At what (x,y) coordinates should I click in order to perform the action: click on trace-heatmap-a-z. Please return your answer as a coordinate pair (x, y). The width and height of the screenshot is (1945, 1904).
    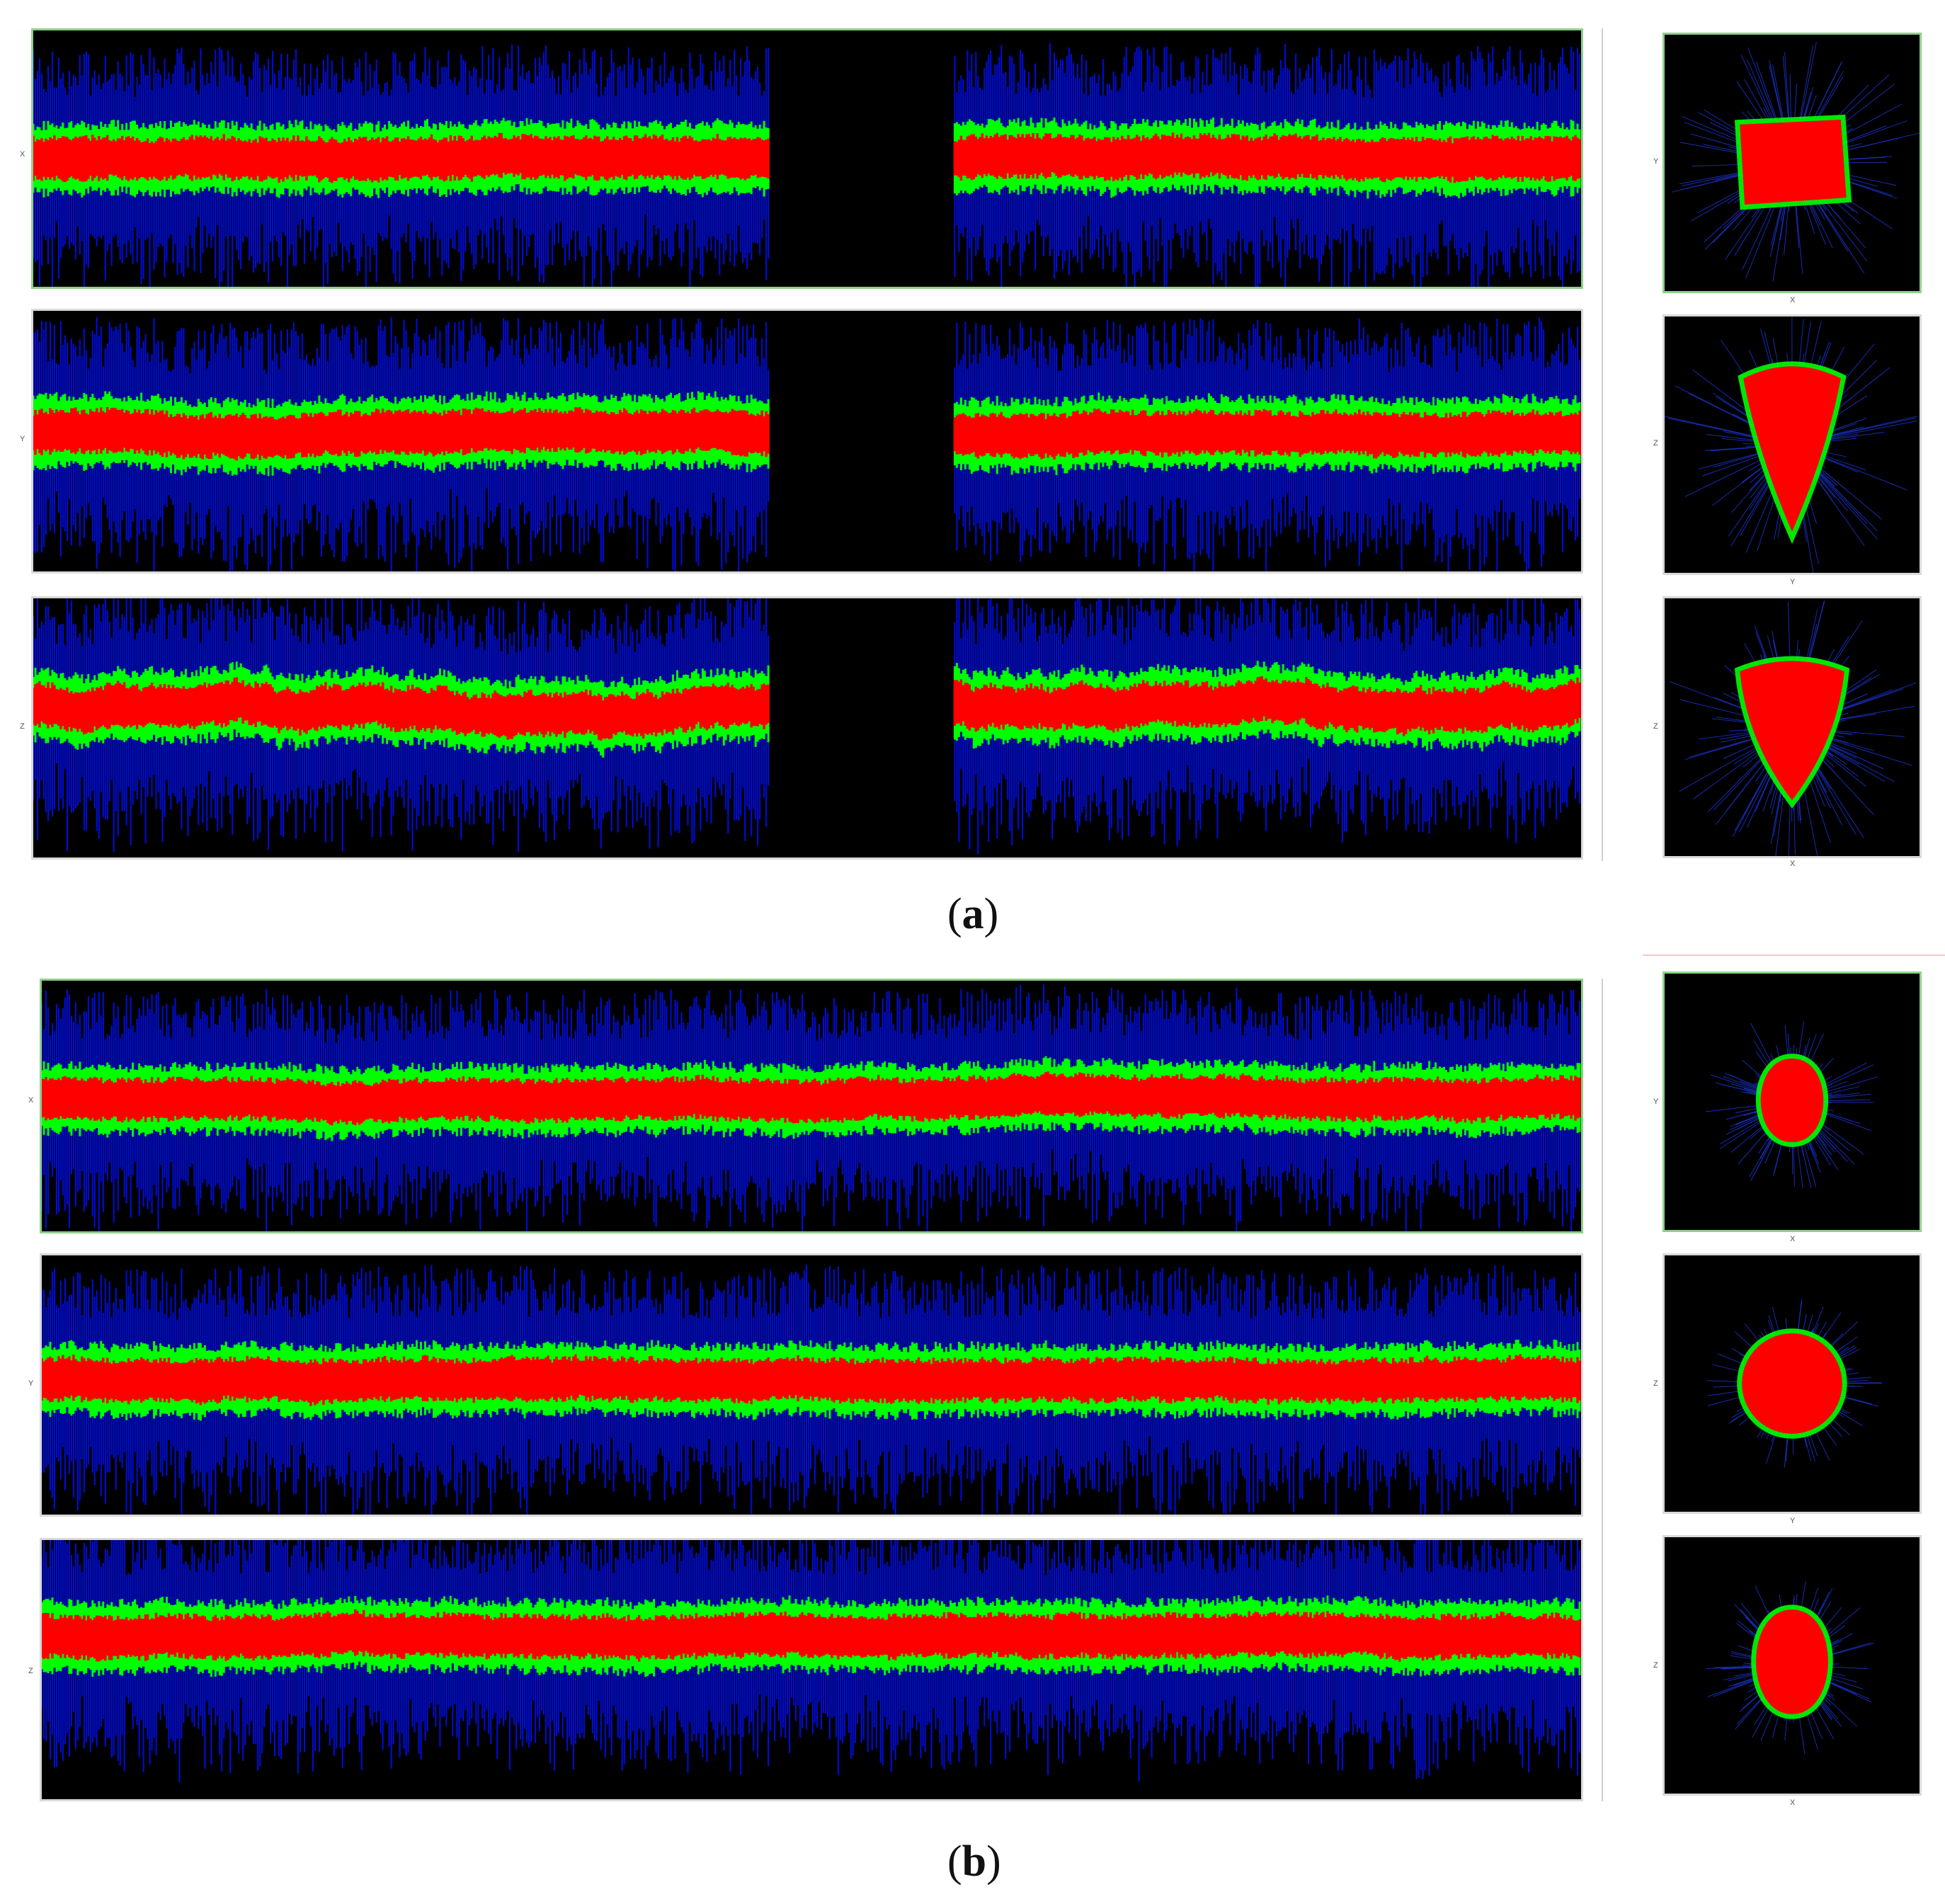
    Looking at the image, I should click on (807, 727).